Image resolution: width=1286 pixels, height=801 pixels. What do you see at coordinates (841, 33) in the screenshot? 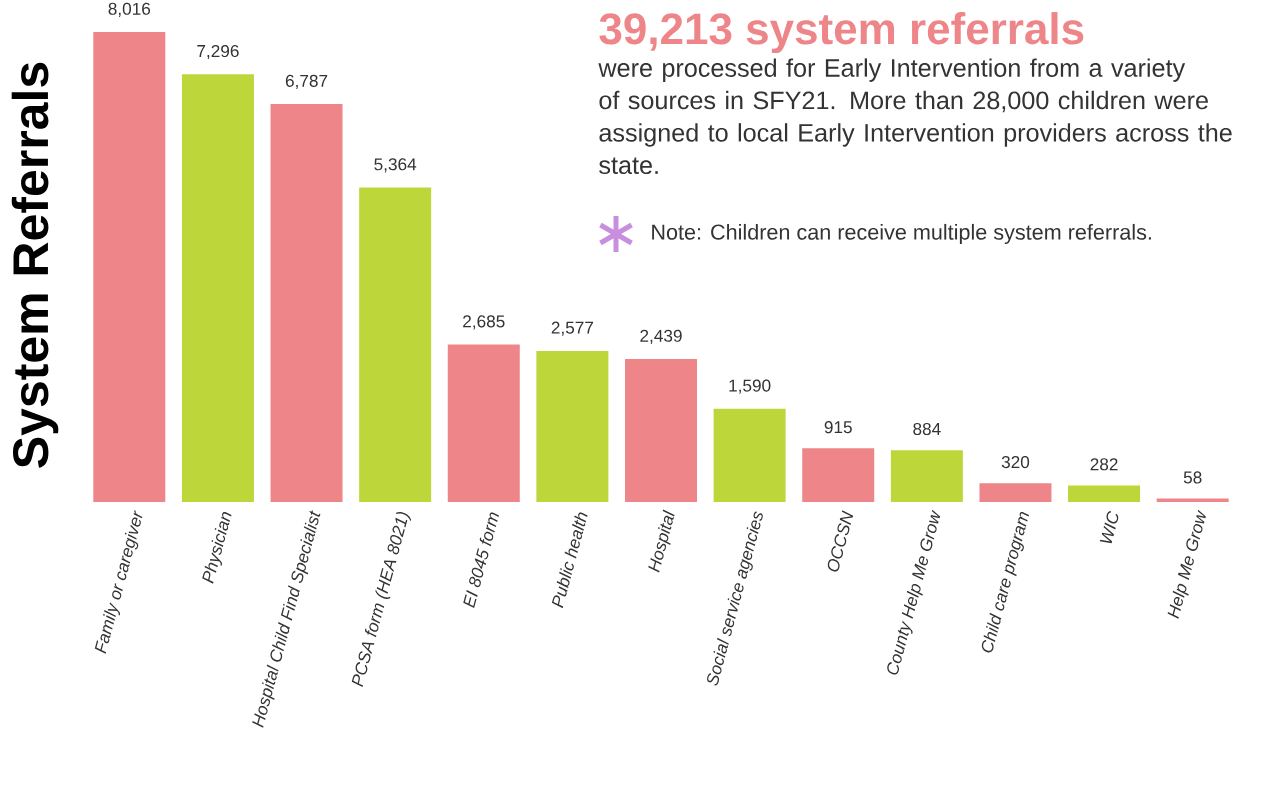
I see `chart-title: 39,213 system referrals` at bounding box center [841, 33].